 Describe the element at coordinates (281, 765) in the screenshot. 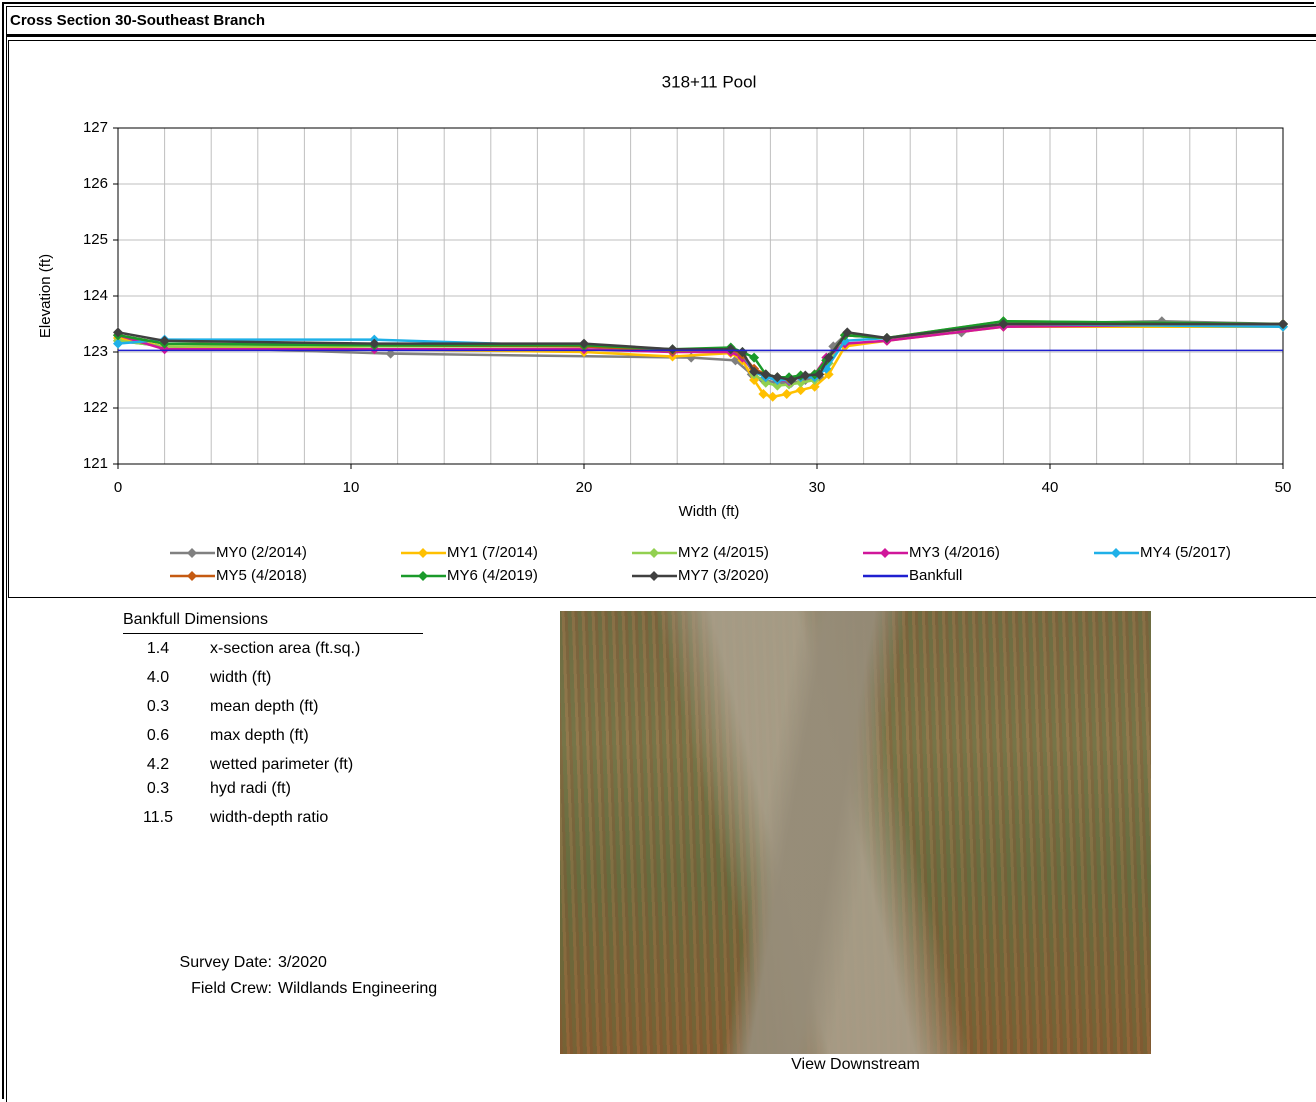

I see `table-label: wetted parimeter (ft)` at that location.